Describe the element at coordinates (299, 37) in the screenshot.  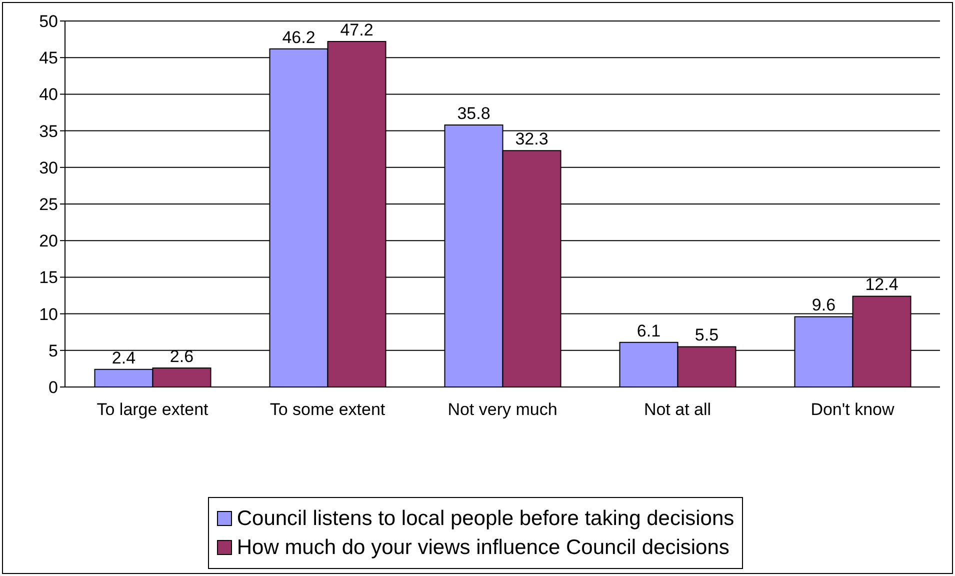
I see `data-label: 46.2` at that location.